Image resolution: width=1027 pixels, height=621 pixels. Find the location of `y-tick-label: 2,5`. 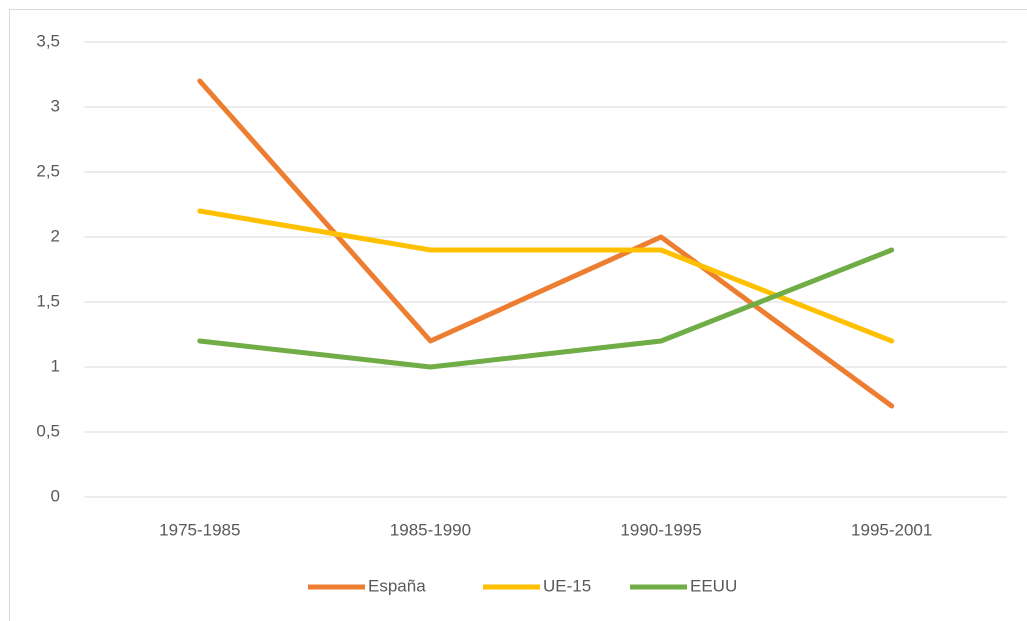

y-tick-label: 2,5 is located at coordinates (48, 170).